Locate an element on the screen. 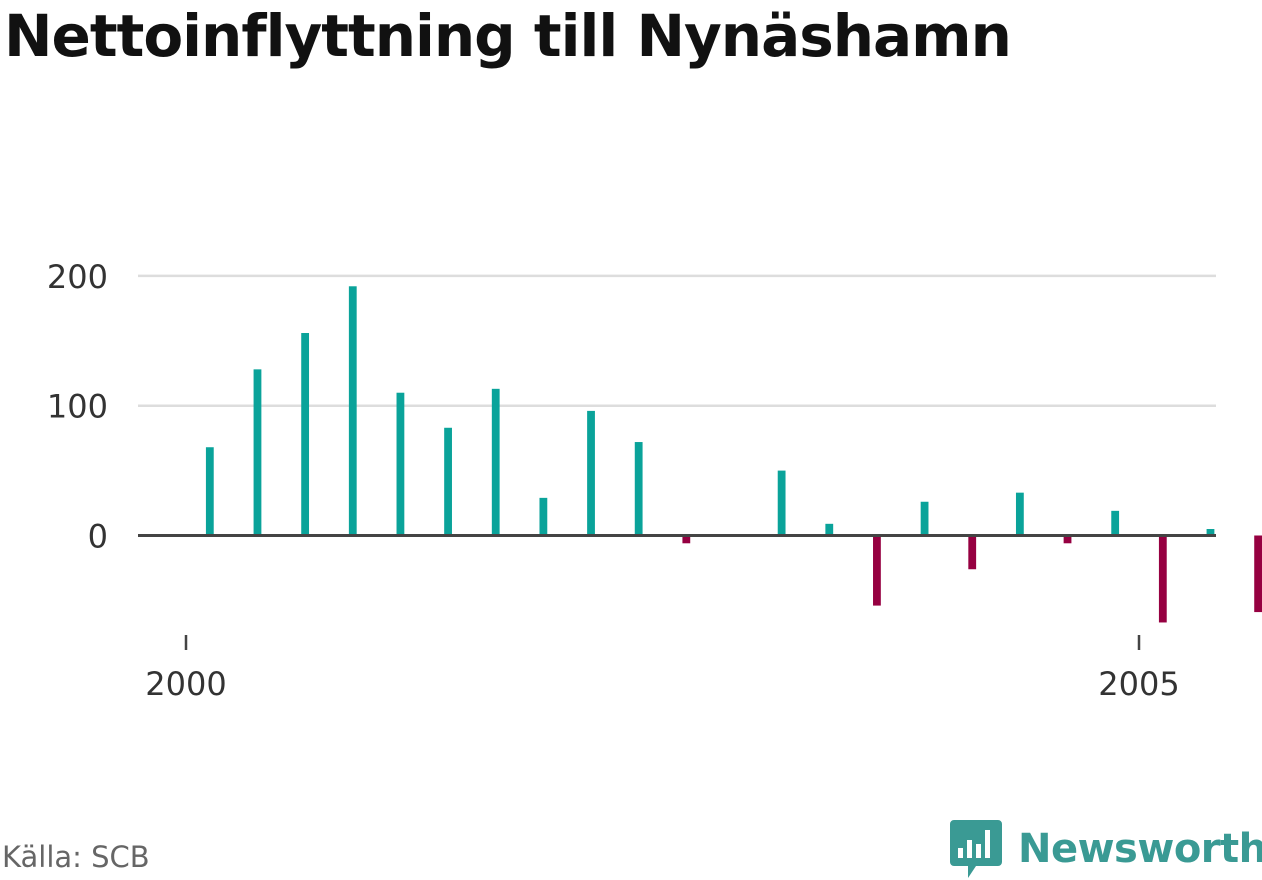 The height and width of the screenshot is (880, 1262). chart-title: Nettoinflyttning till Nynäshamn is located at coordinates (508, 36).